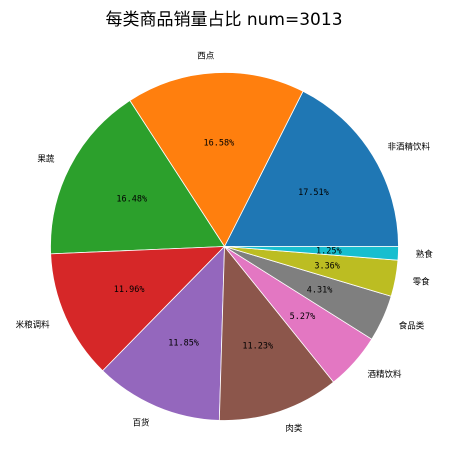  Describe the element at coordinates (425, 254) in the screenshot. I see `slice-category-label: 熟食` at that location.